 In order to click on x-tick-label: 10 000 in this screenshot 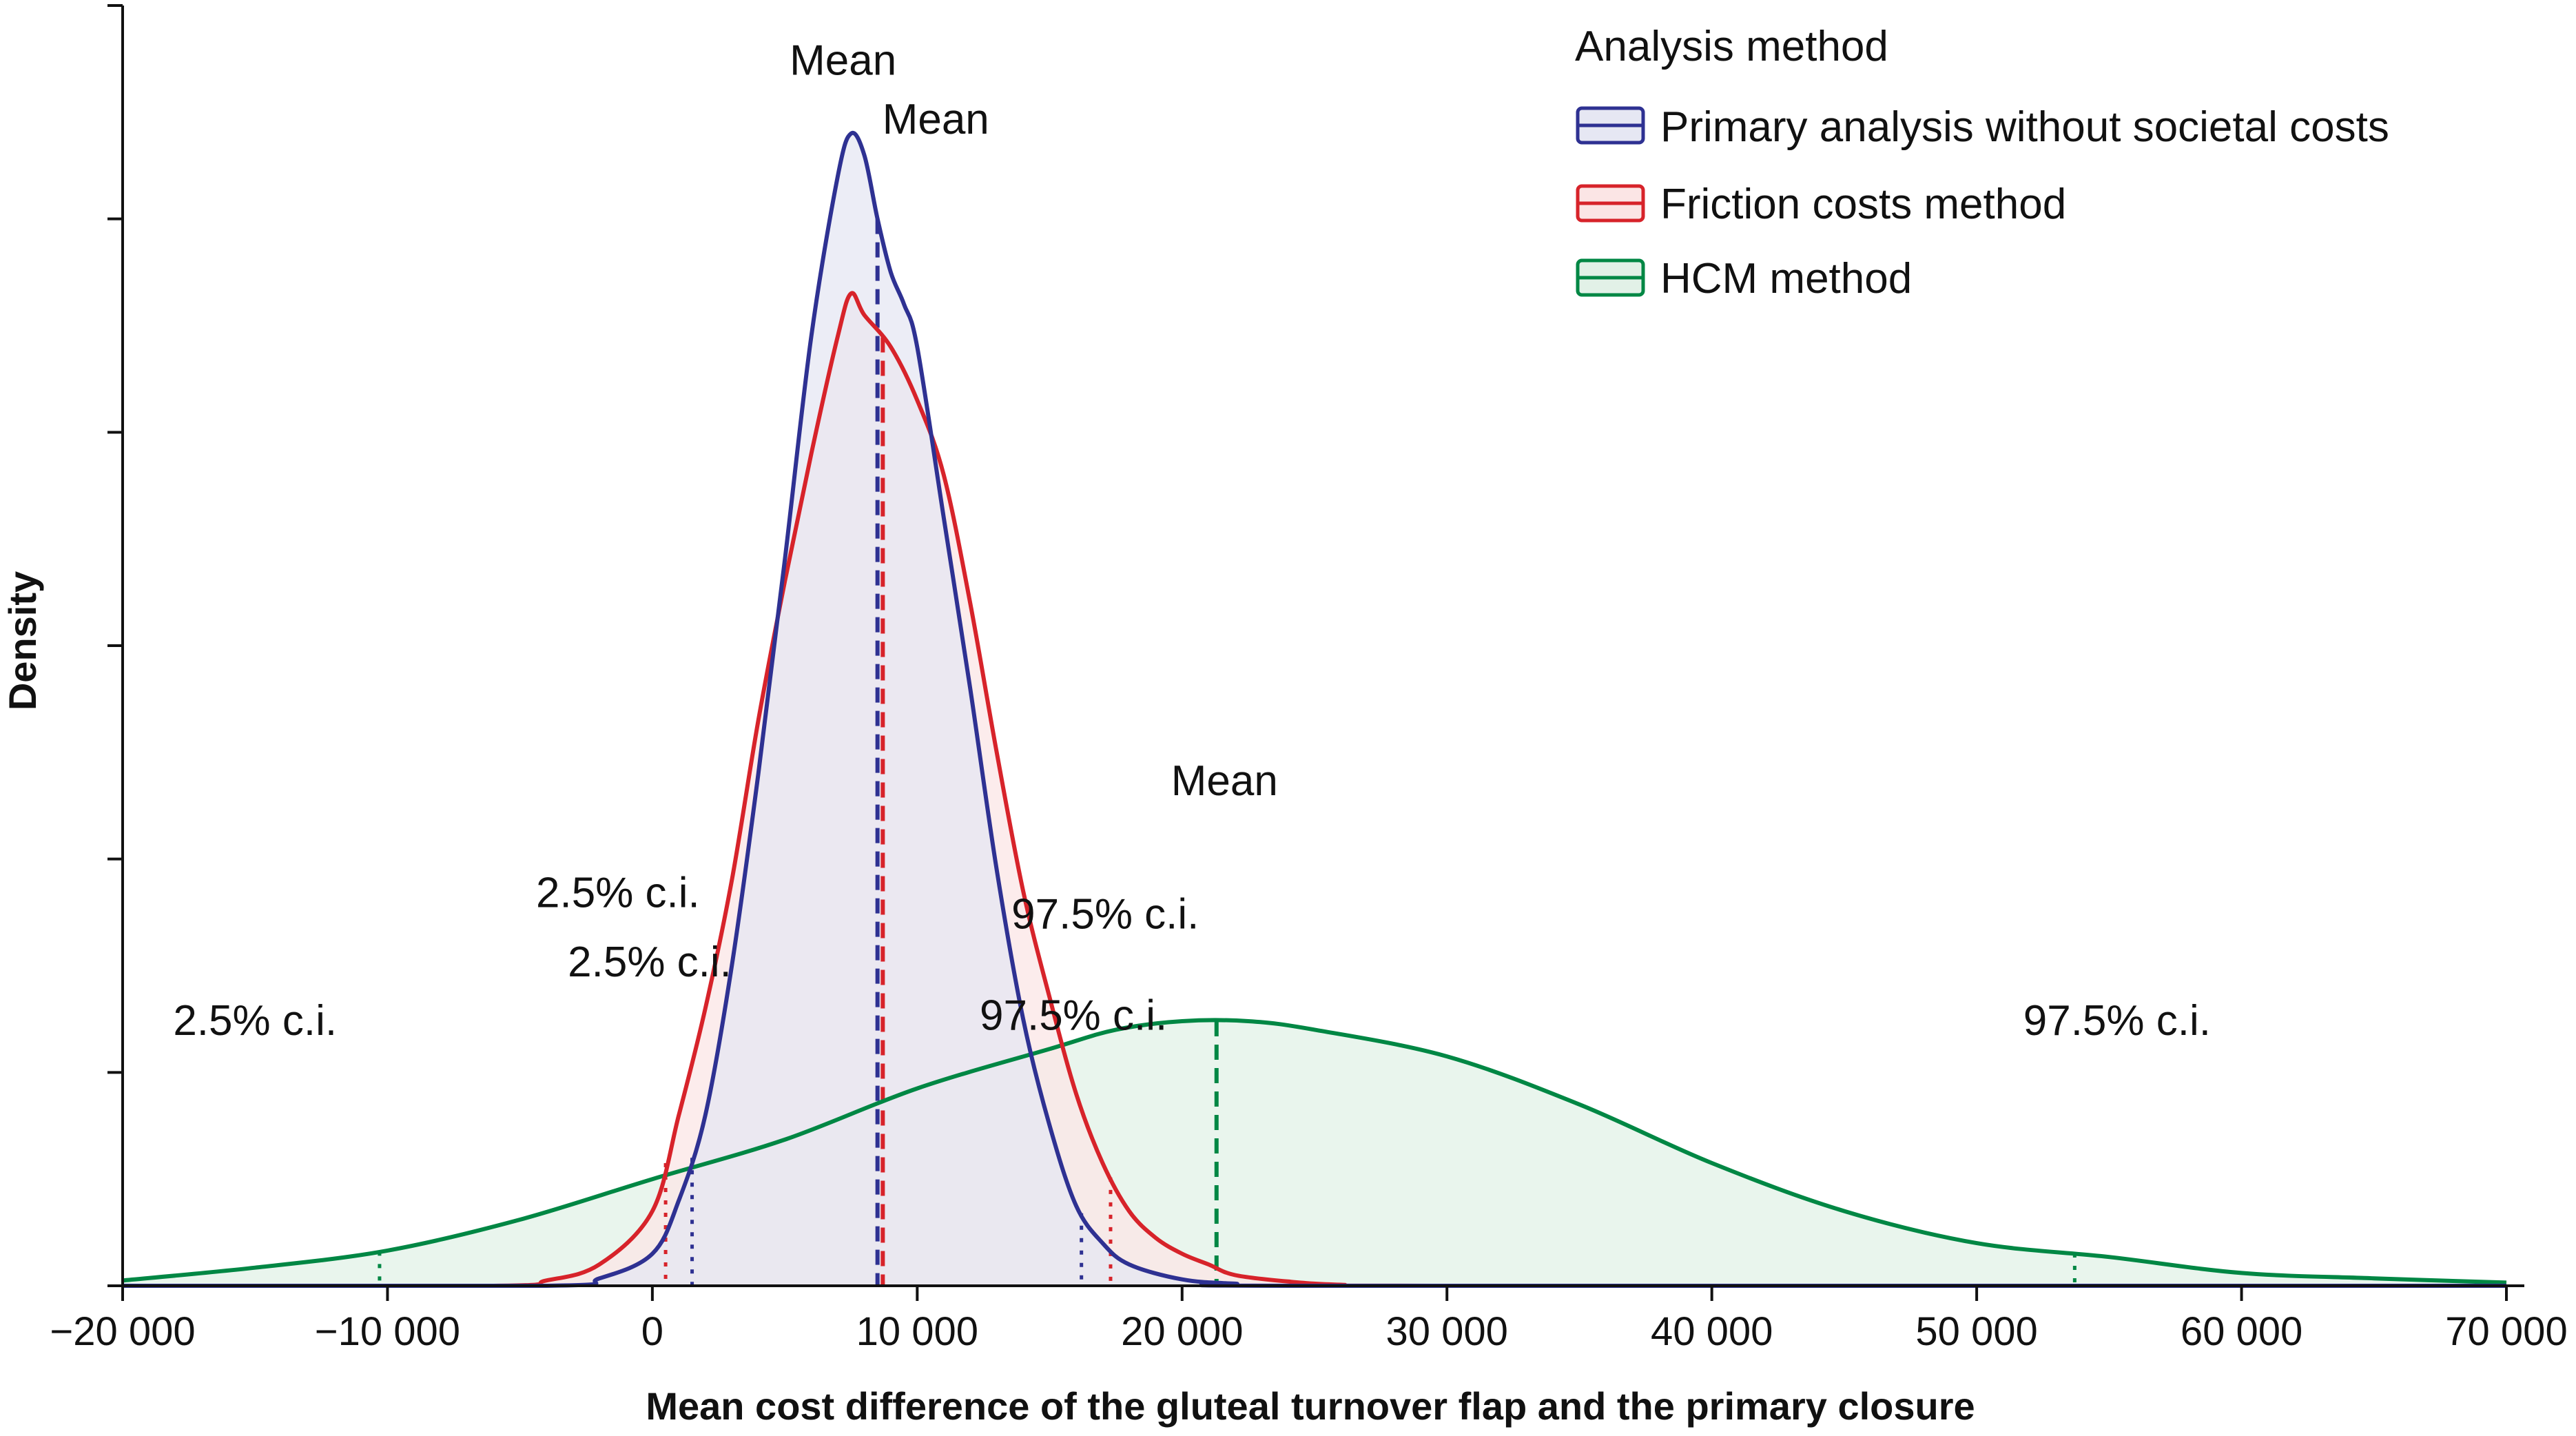, I will do `click(917, 1332)`.